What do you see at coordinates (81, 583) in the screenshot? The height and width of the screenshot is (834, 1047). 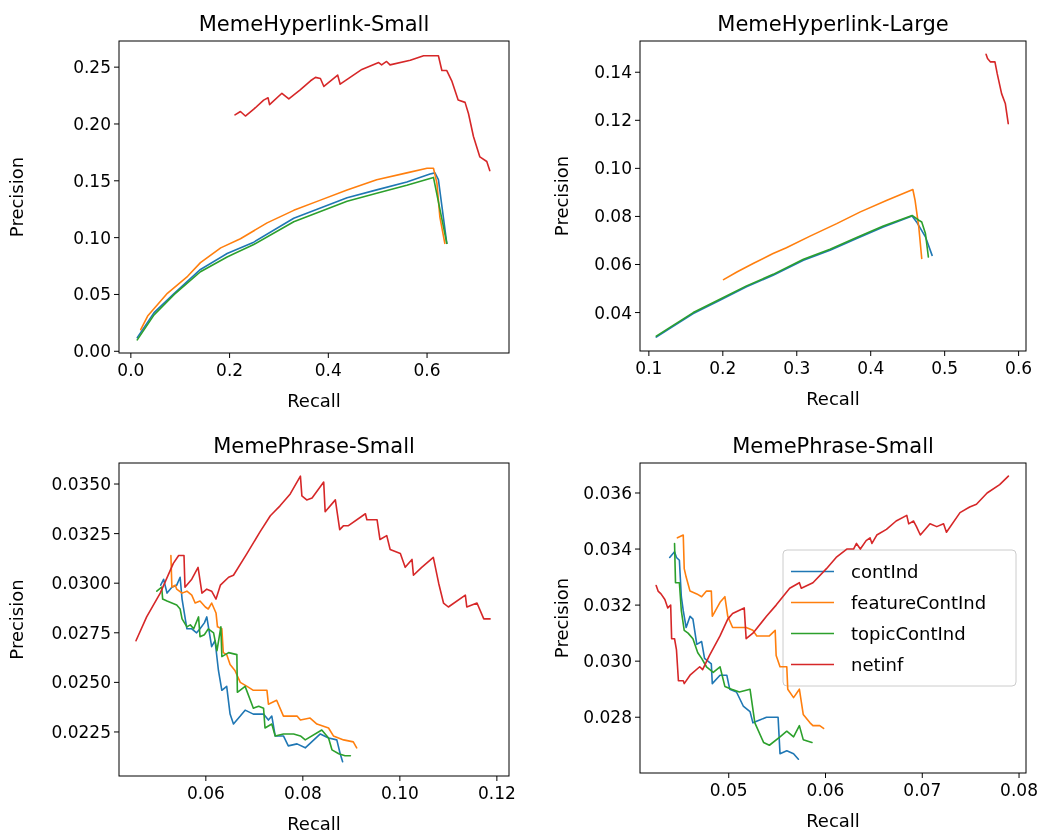 I see `y-tick-label: 0.0300` at bounding box center [81, 583].